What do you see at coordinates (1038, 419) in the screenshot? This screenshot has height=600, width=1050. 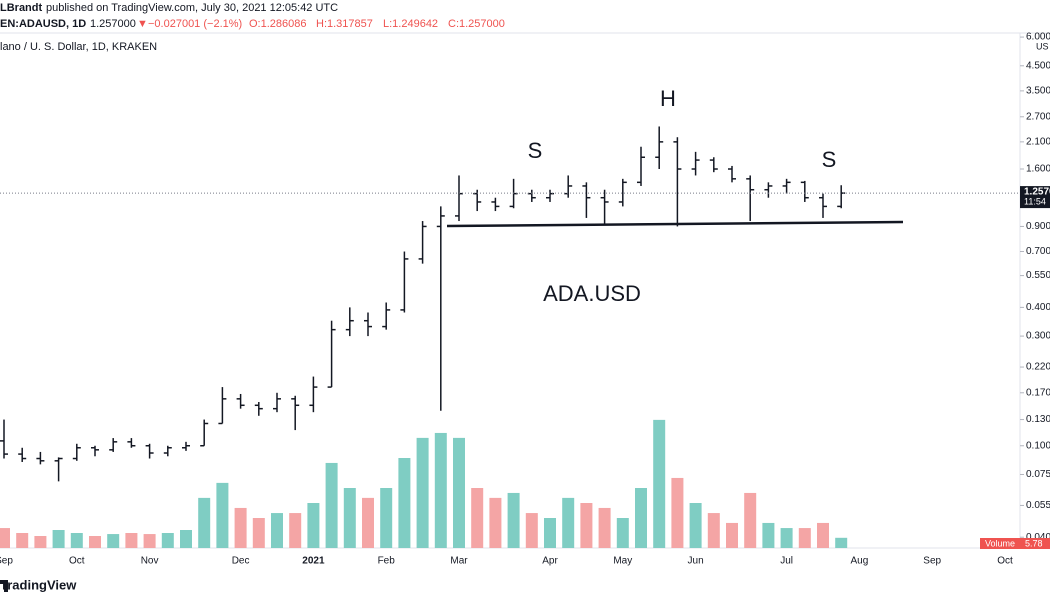 I see `y-tick-label: 0.130` at bounding box center [1038, 419].